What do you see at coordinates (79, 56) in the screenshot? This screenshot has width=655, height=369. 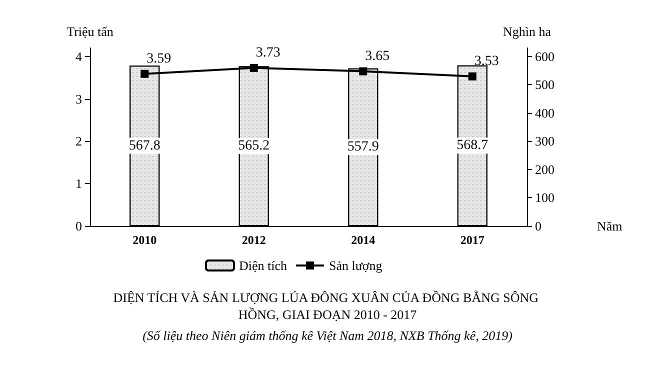 I see `y-tick-label: 4` at bounding box center [79, 56].